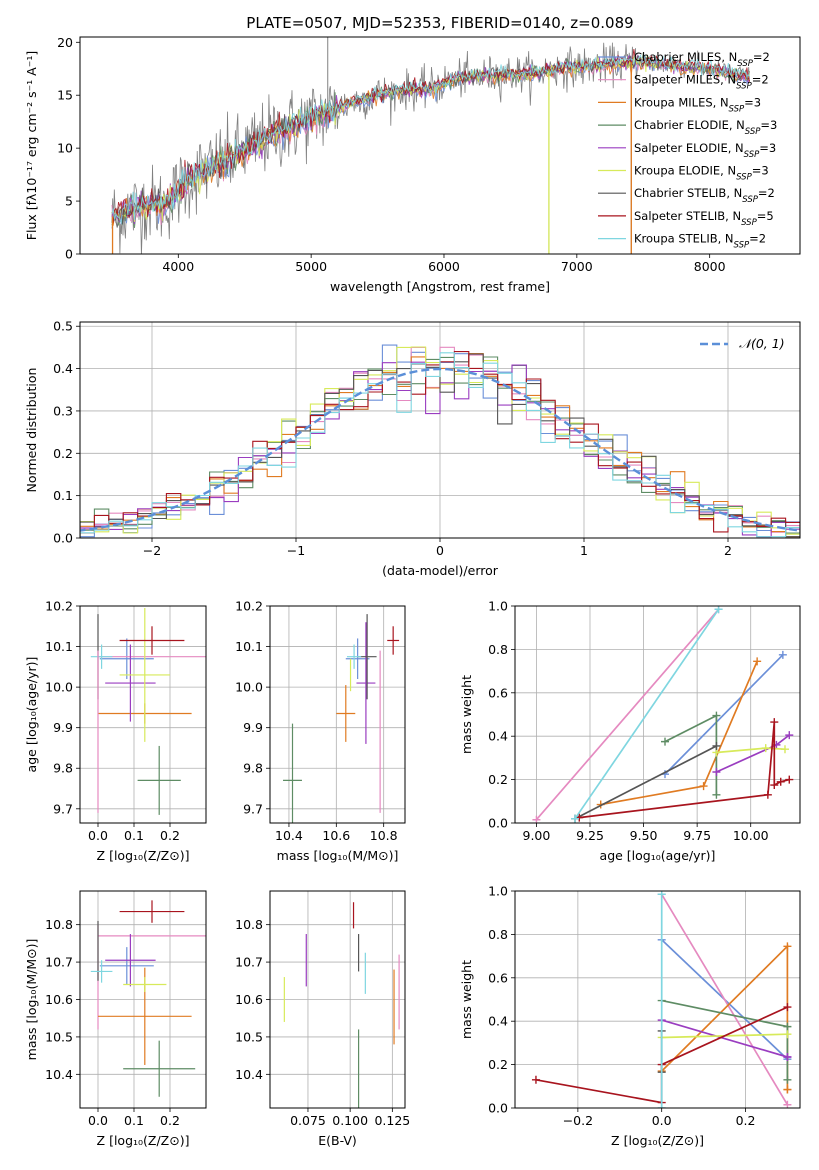 This screenshot has height=1170, width=819. I want to click on x-tick-label: 1, so click(584, 550).